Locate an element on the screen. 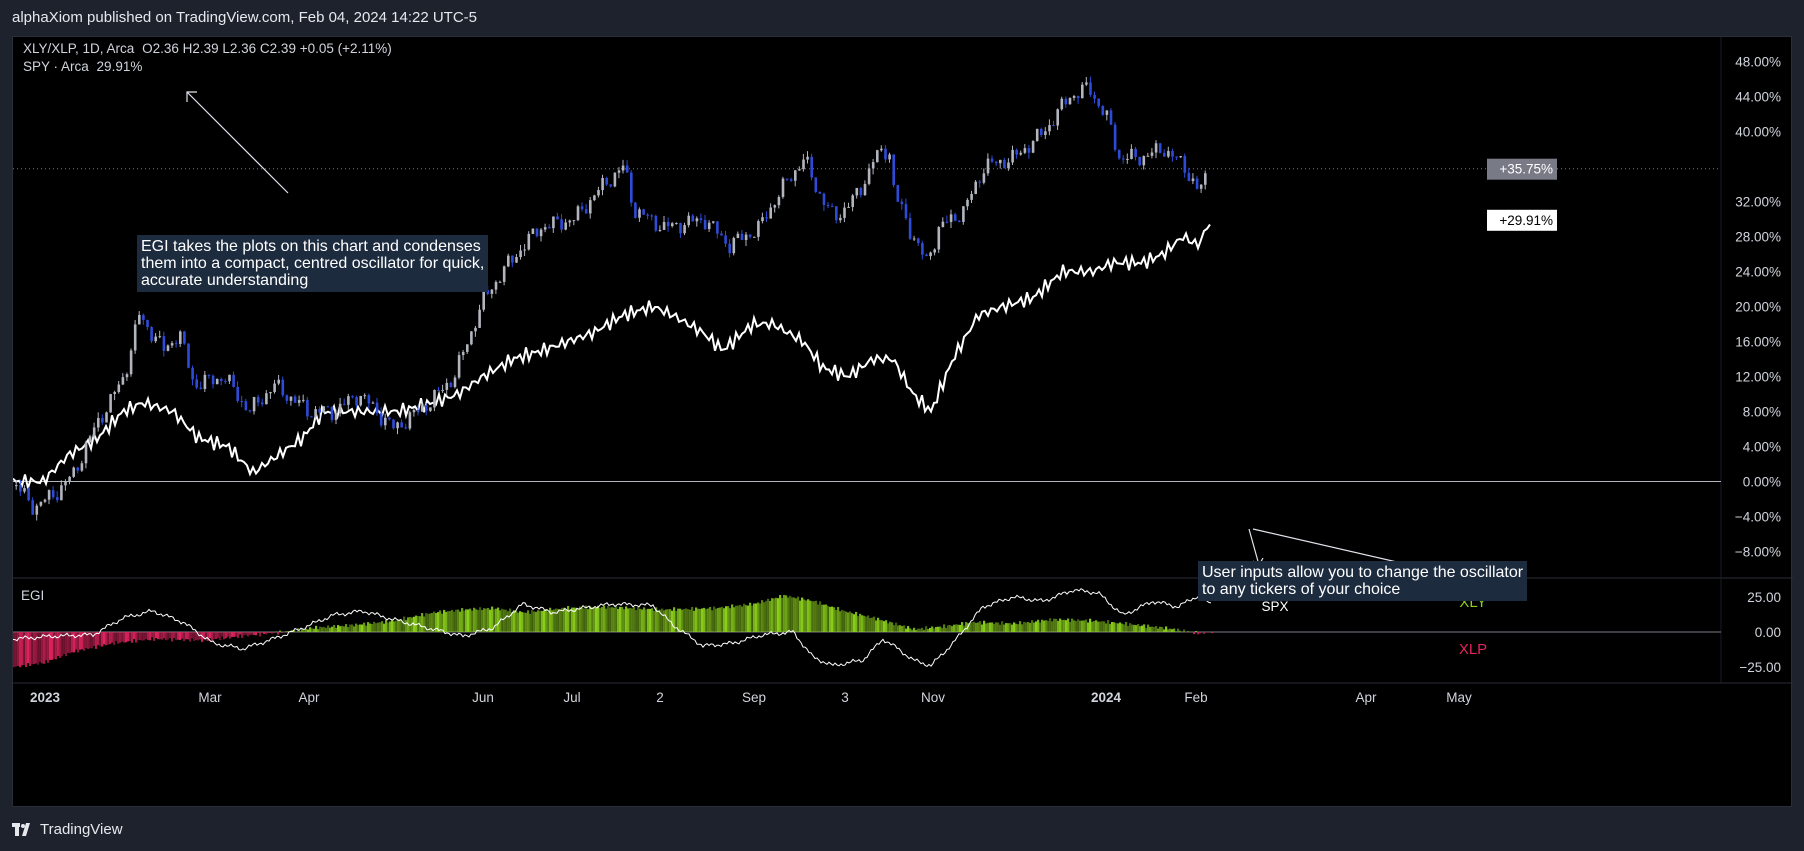  time-axis-label: Nov is located at coordinates (933, 697).